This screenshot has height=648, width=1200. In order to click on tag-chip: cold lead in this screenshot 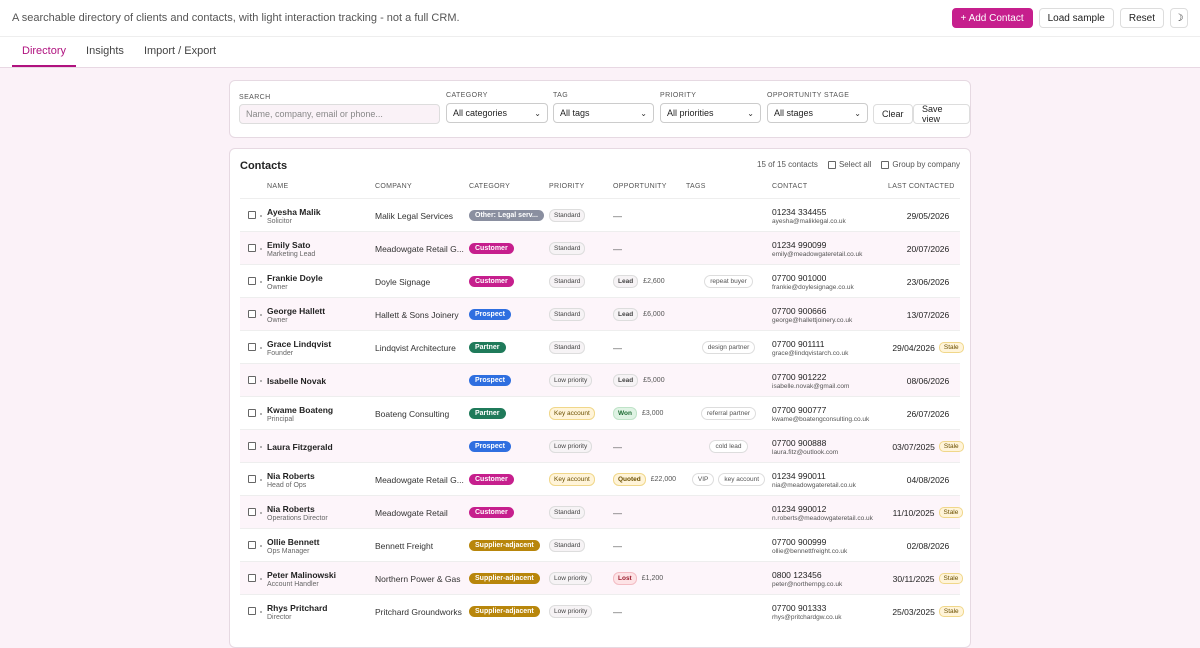, I will do `click(728, 446)`.